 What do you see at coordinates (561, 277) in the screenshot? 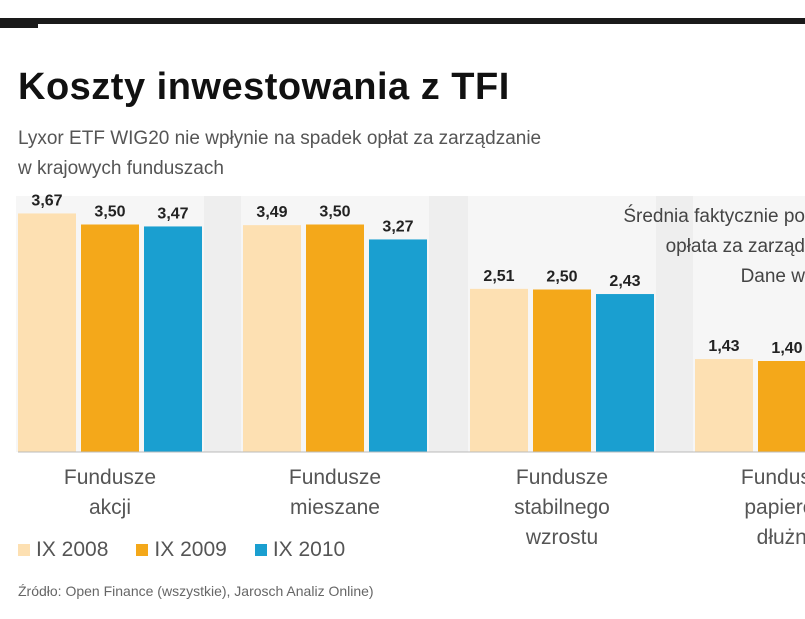
I see `data-label: 2,50` at bounding box center [561, 277].